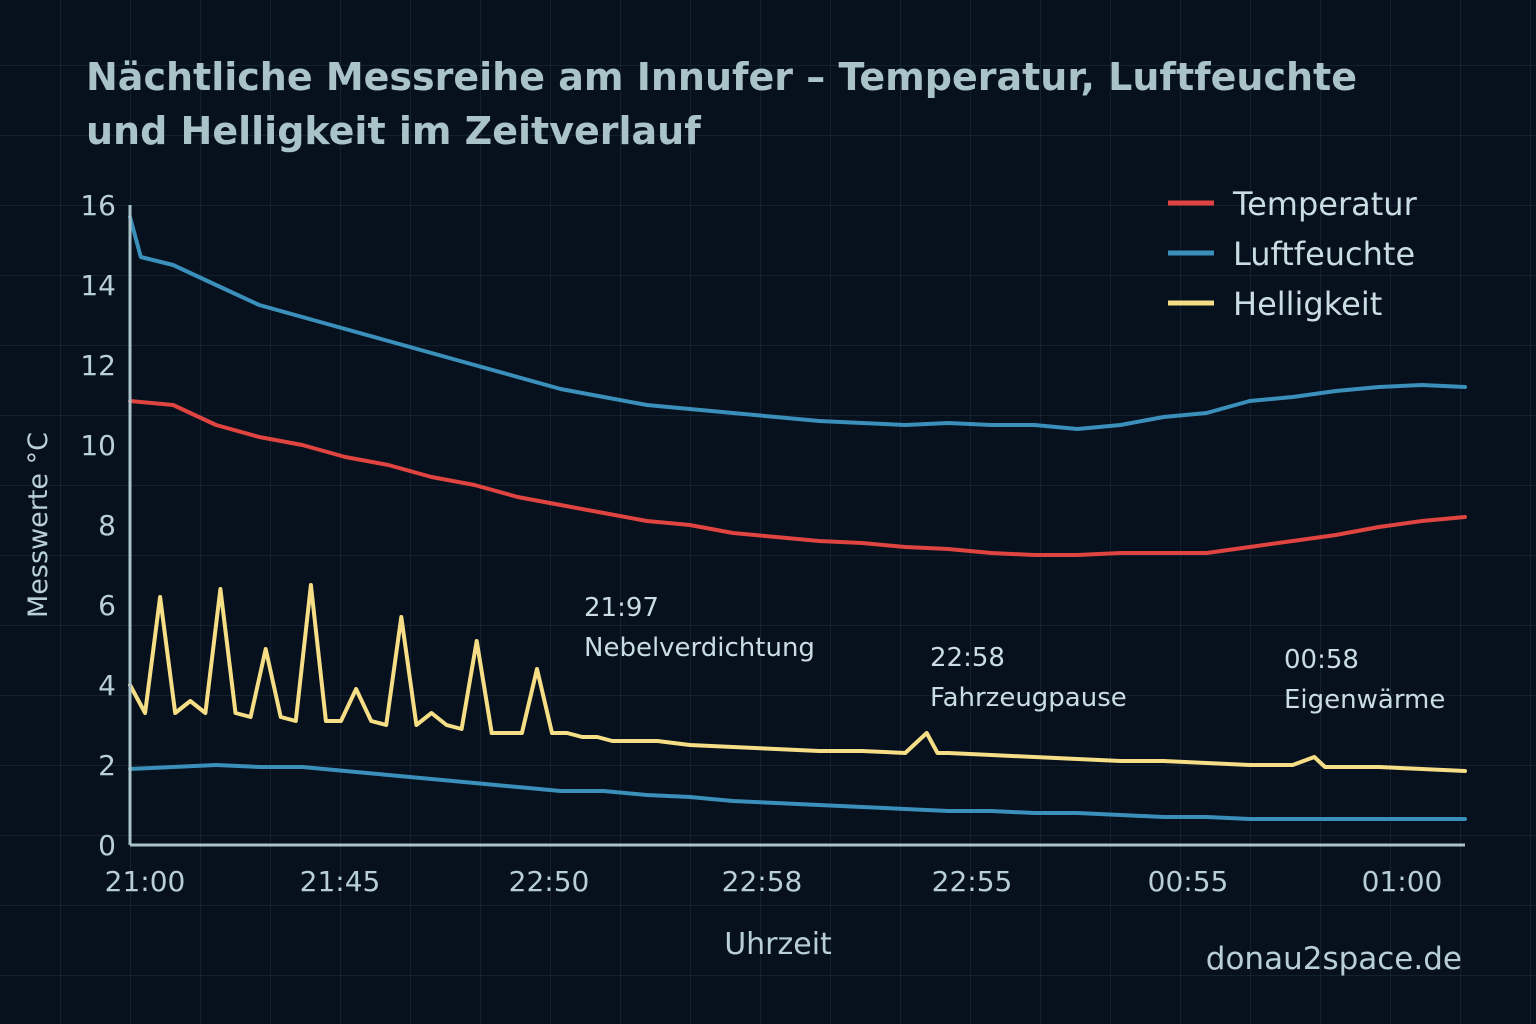 This screenshot has width=1536, height=1024. I want to click on annotation-text: Fahrzeugpause, so click(1028, 698).